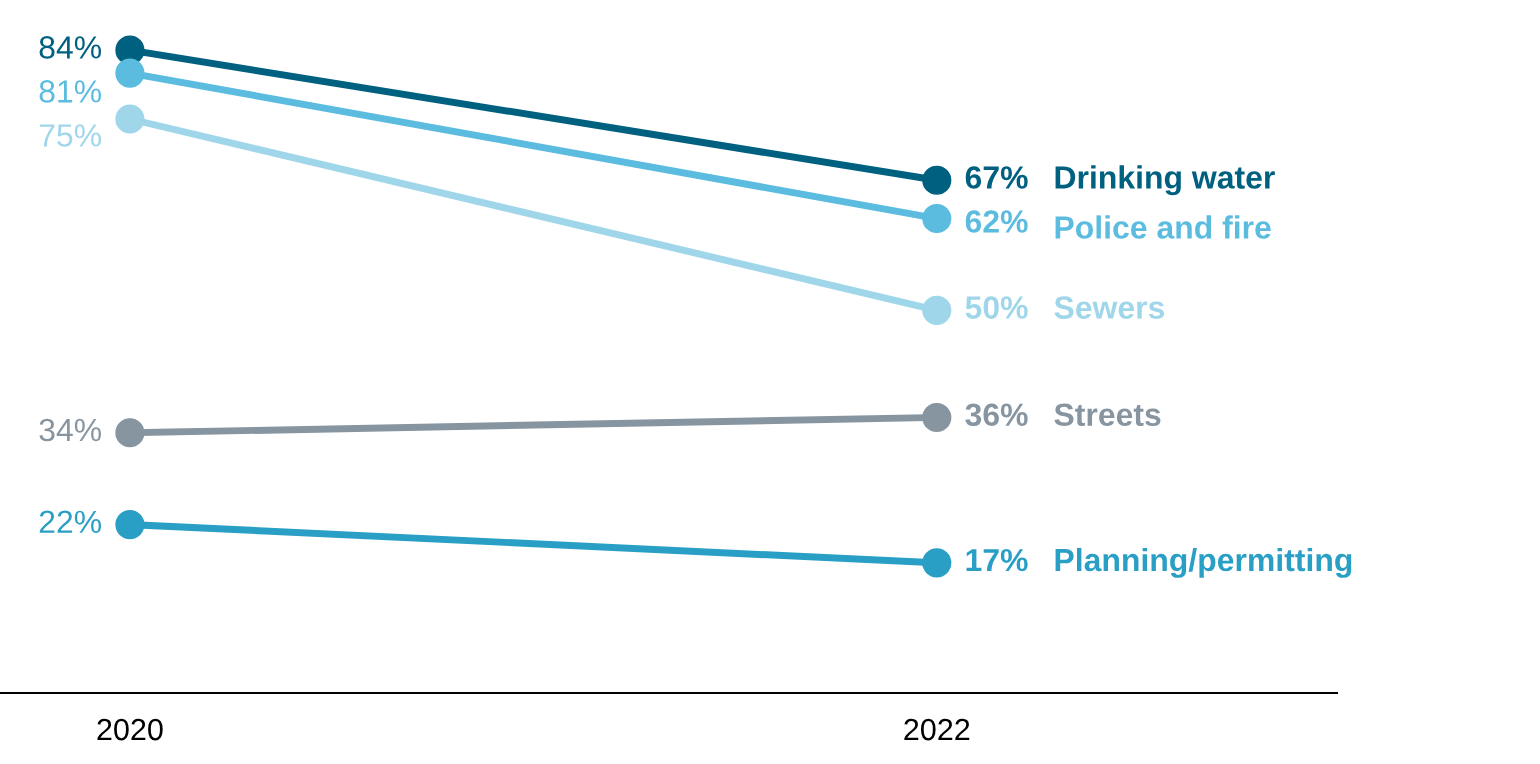 The image size is (1540, 764). What do you see at coordinates (1165, 180) in the screenshot?
I see `text: Drinking water` at bounding box center [1165, 180].